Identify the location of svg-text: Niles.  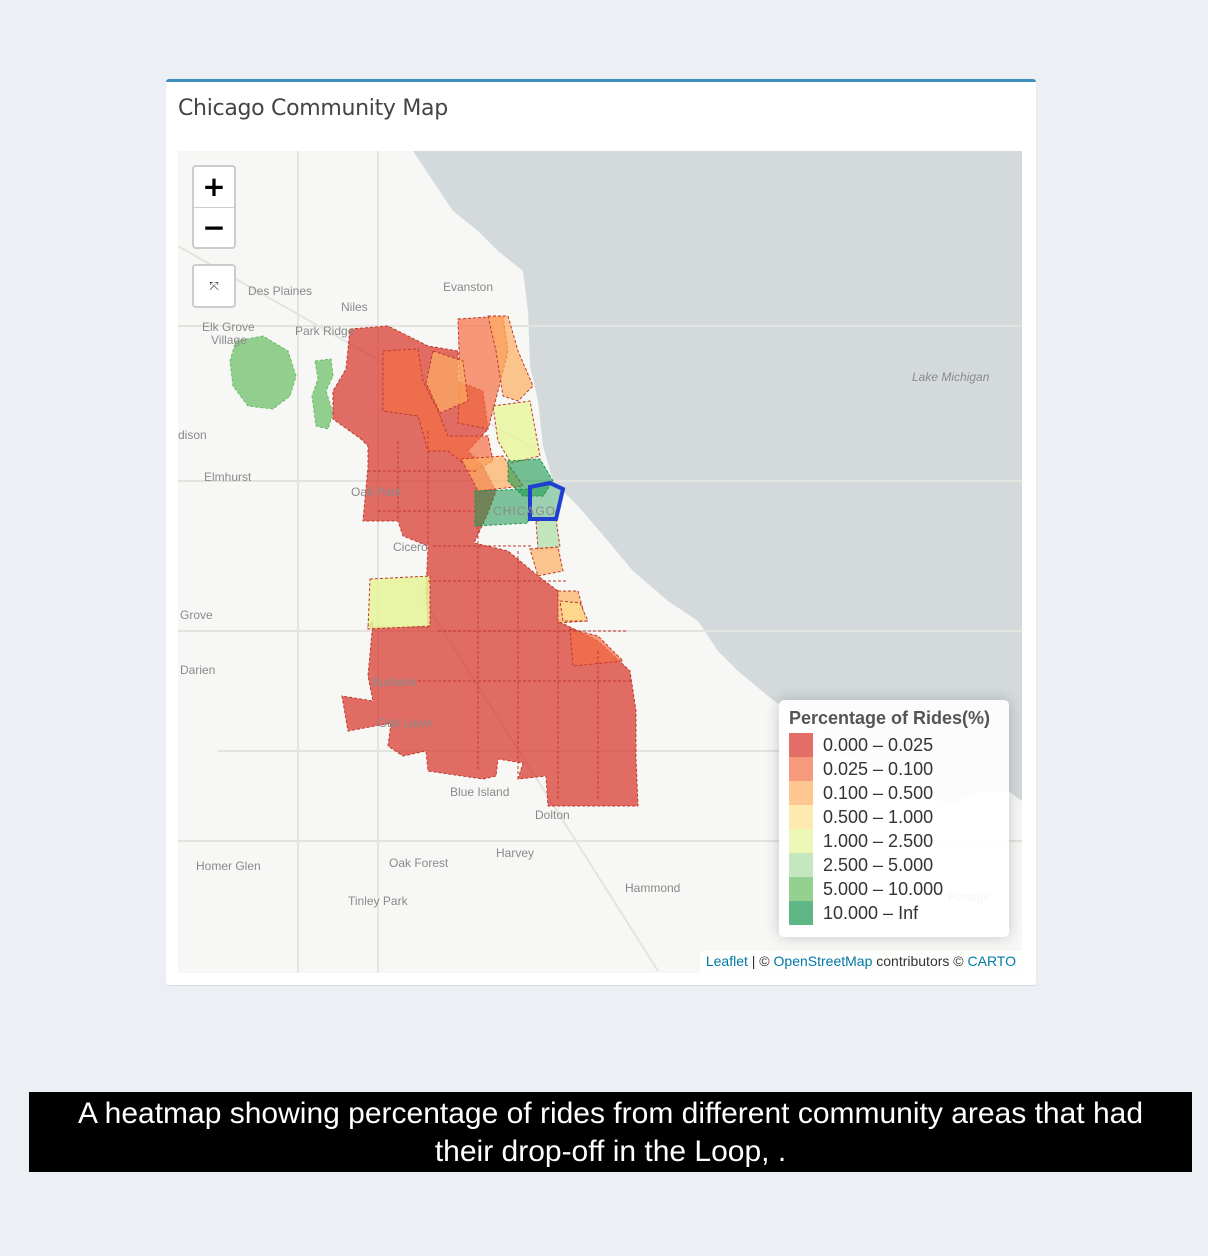
(354, 307).